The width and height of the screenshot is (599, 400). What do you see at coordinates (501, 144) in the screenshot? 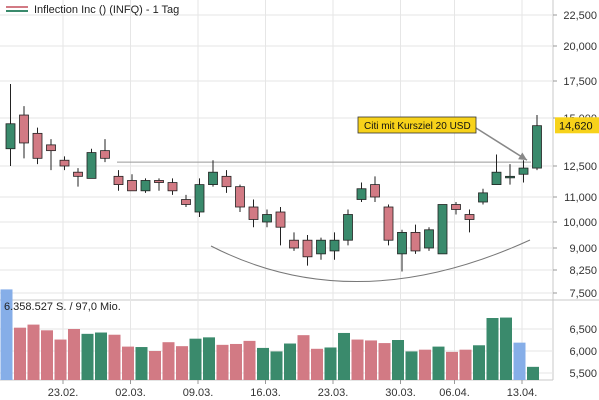
I see `annotation-arrow` at bounding box center [501, 144].